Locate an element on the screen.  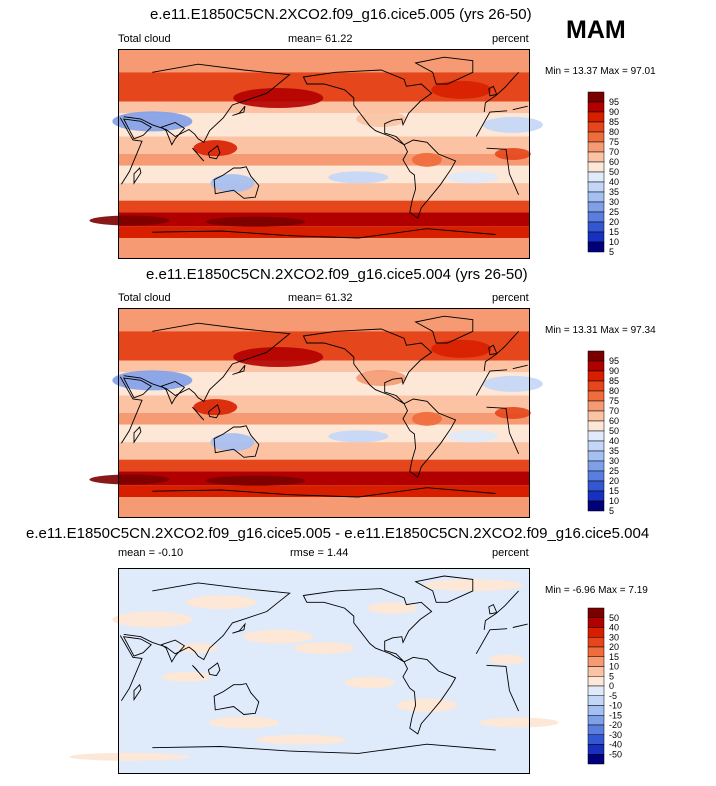
colorbar-tick-label: -15 is located at coordinates (615, 715).